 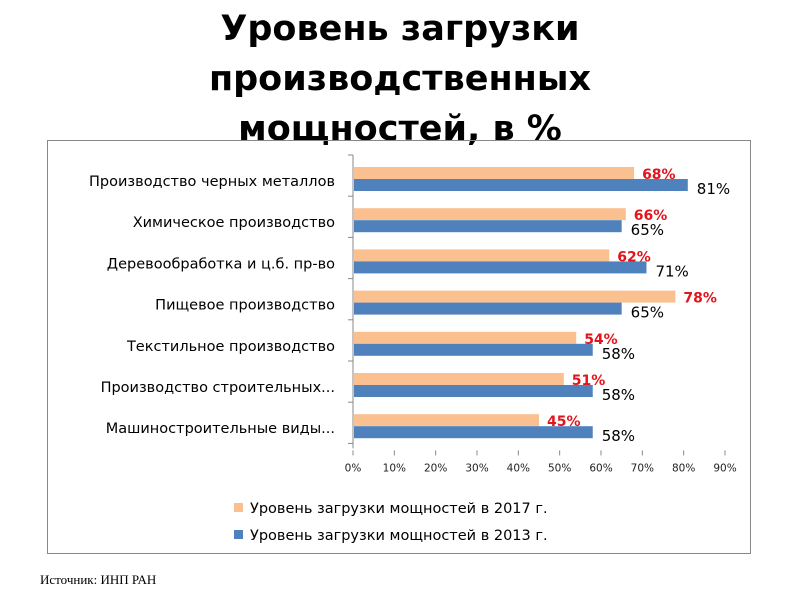 What do you see at coordinates (642, 468) in the screenshot?
I see `x-tick-label: 70%` at bounding box center [642, 468].